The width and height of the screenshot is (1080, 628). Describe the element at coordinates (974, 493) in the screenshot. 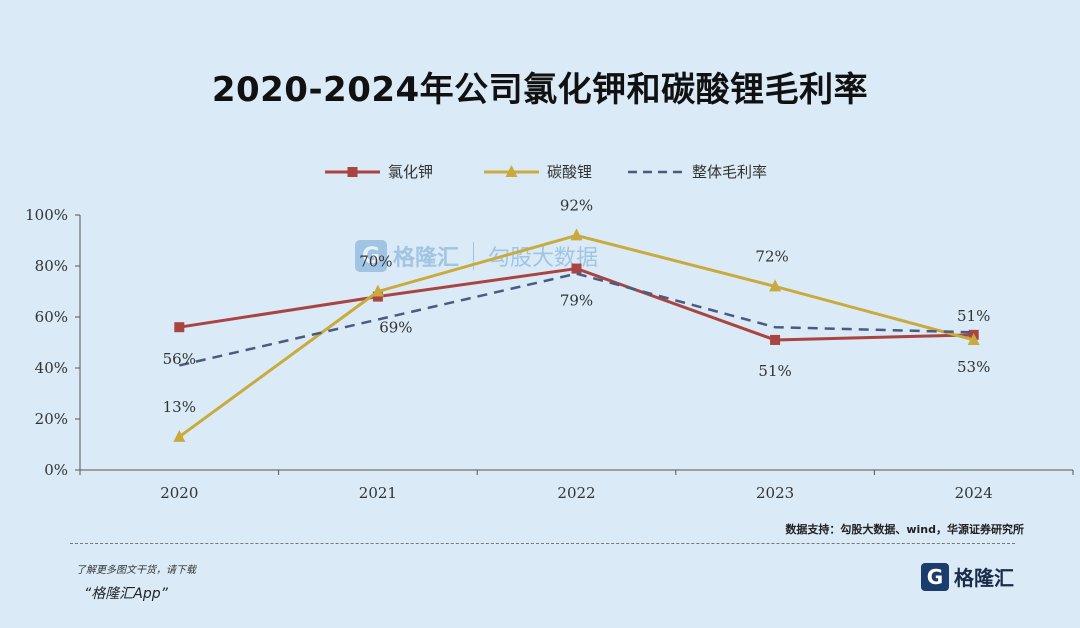

I see `x-tick-label: 2024` at that location.